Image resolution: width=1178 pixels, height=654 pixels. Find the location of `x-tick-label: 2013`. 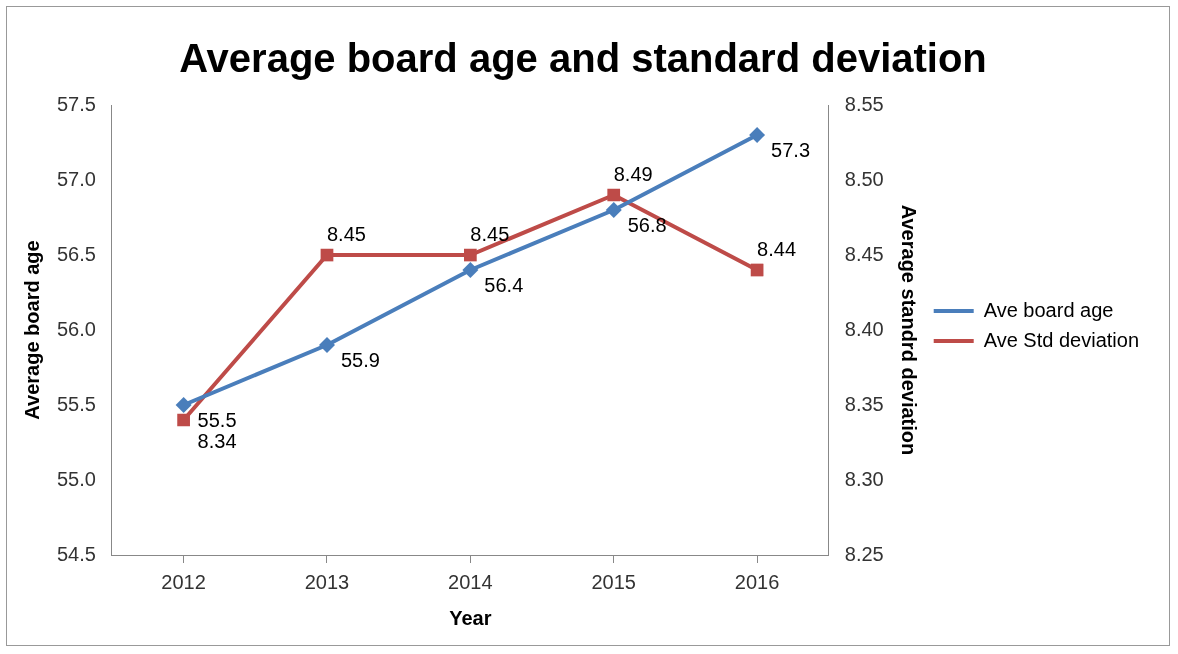

x-tick-label: 2013 is located at coordinates (327, 581).